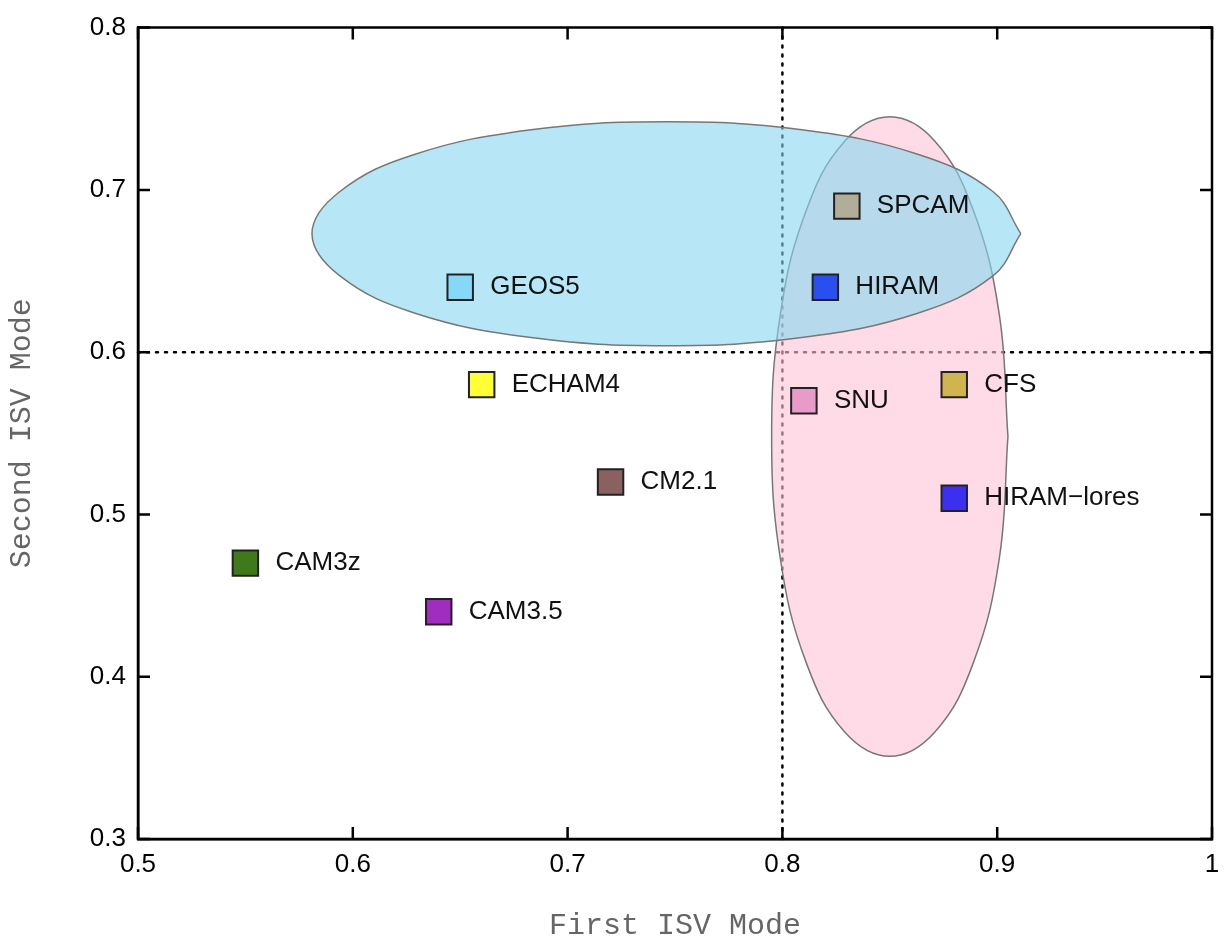 The height and width of the screenshot is (948, 1232). I want to click on series-label: CM2.1, so click(679, 480).